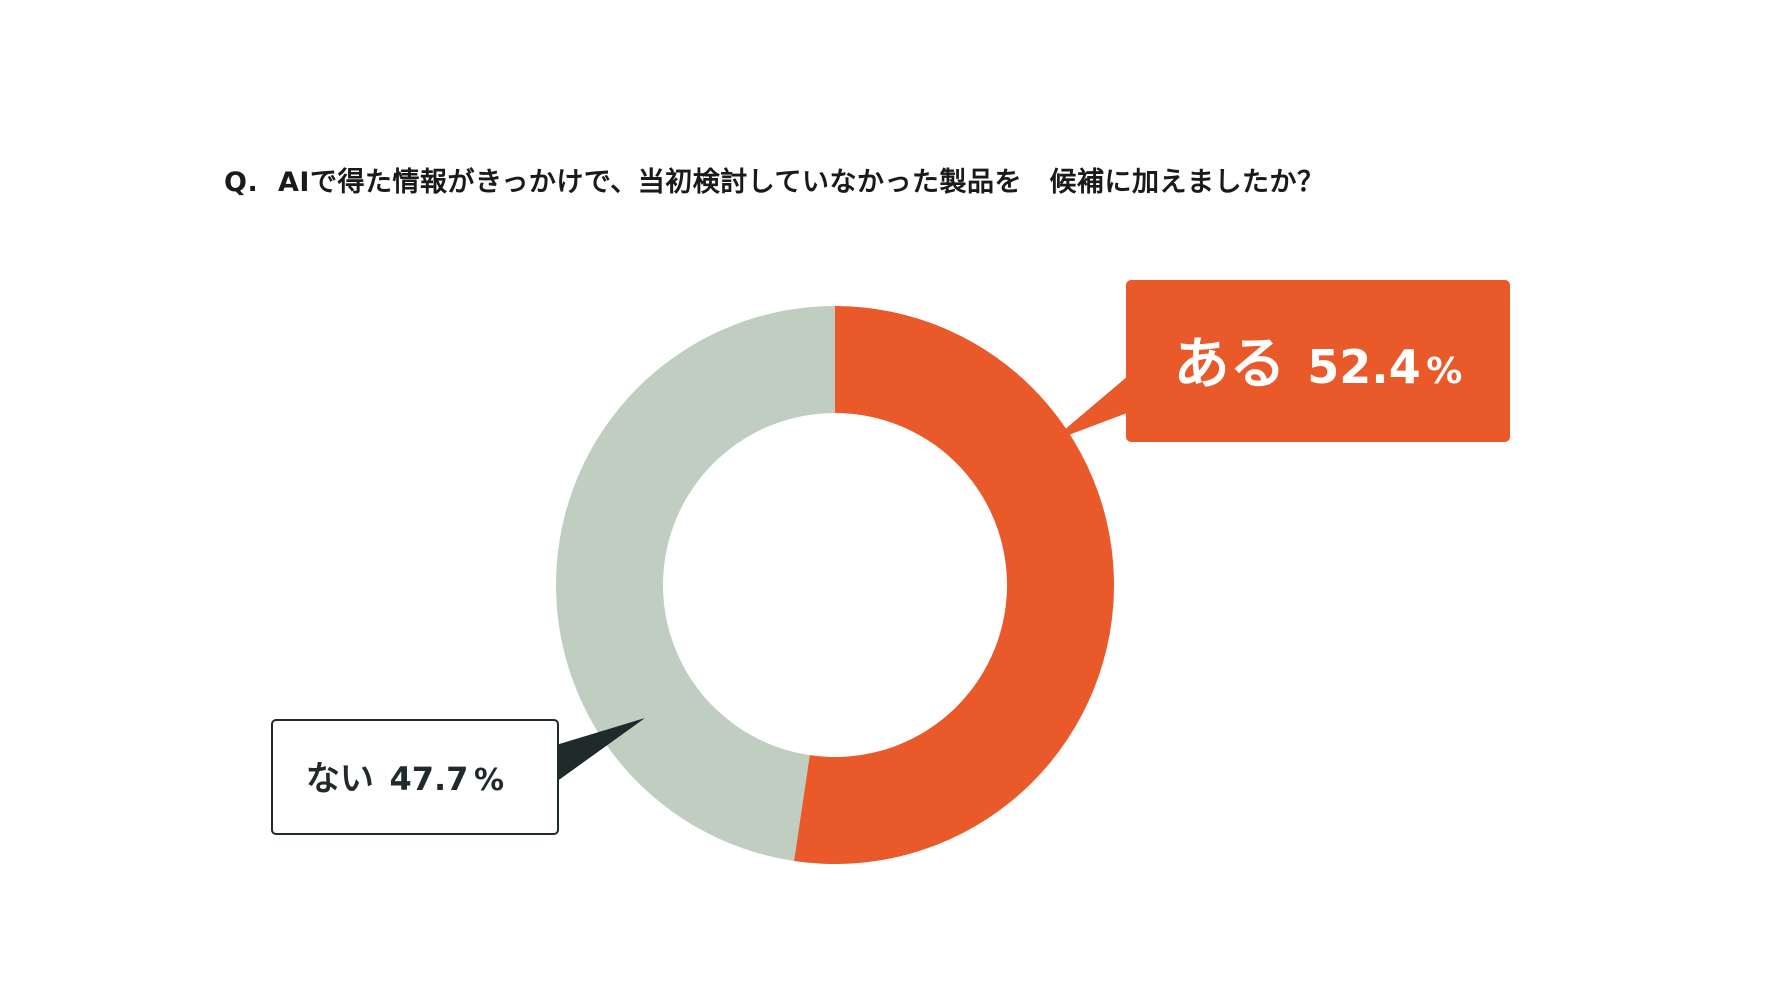  What do you see at coordinates (428, 779) in the screenshot?
I see `callout-no-value: 47.7` at bounding box center [428, 779].